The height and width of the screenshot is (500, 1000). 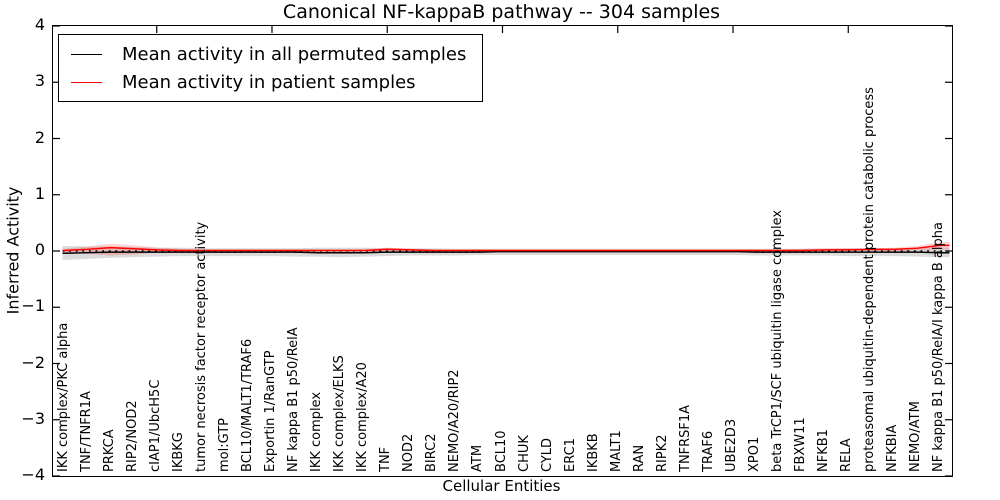 I want to click on legend-item-patient: Mean activity in patient samples, so click(x=268, y=82).